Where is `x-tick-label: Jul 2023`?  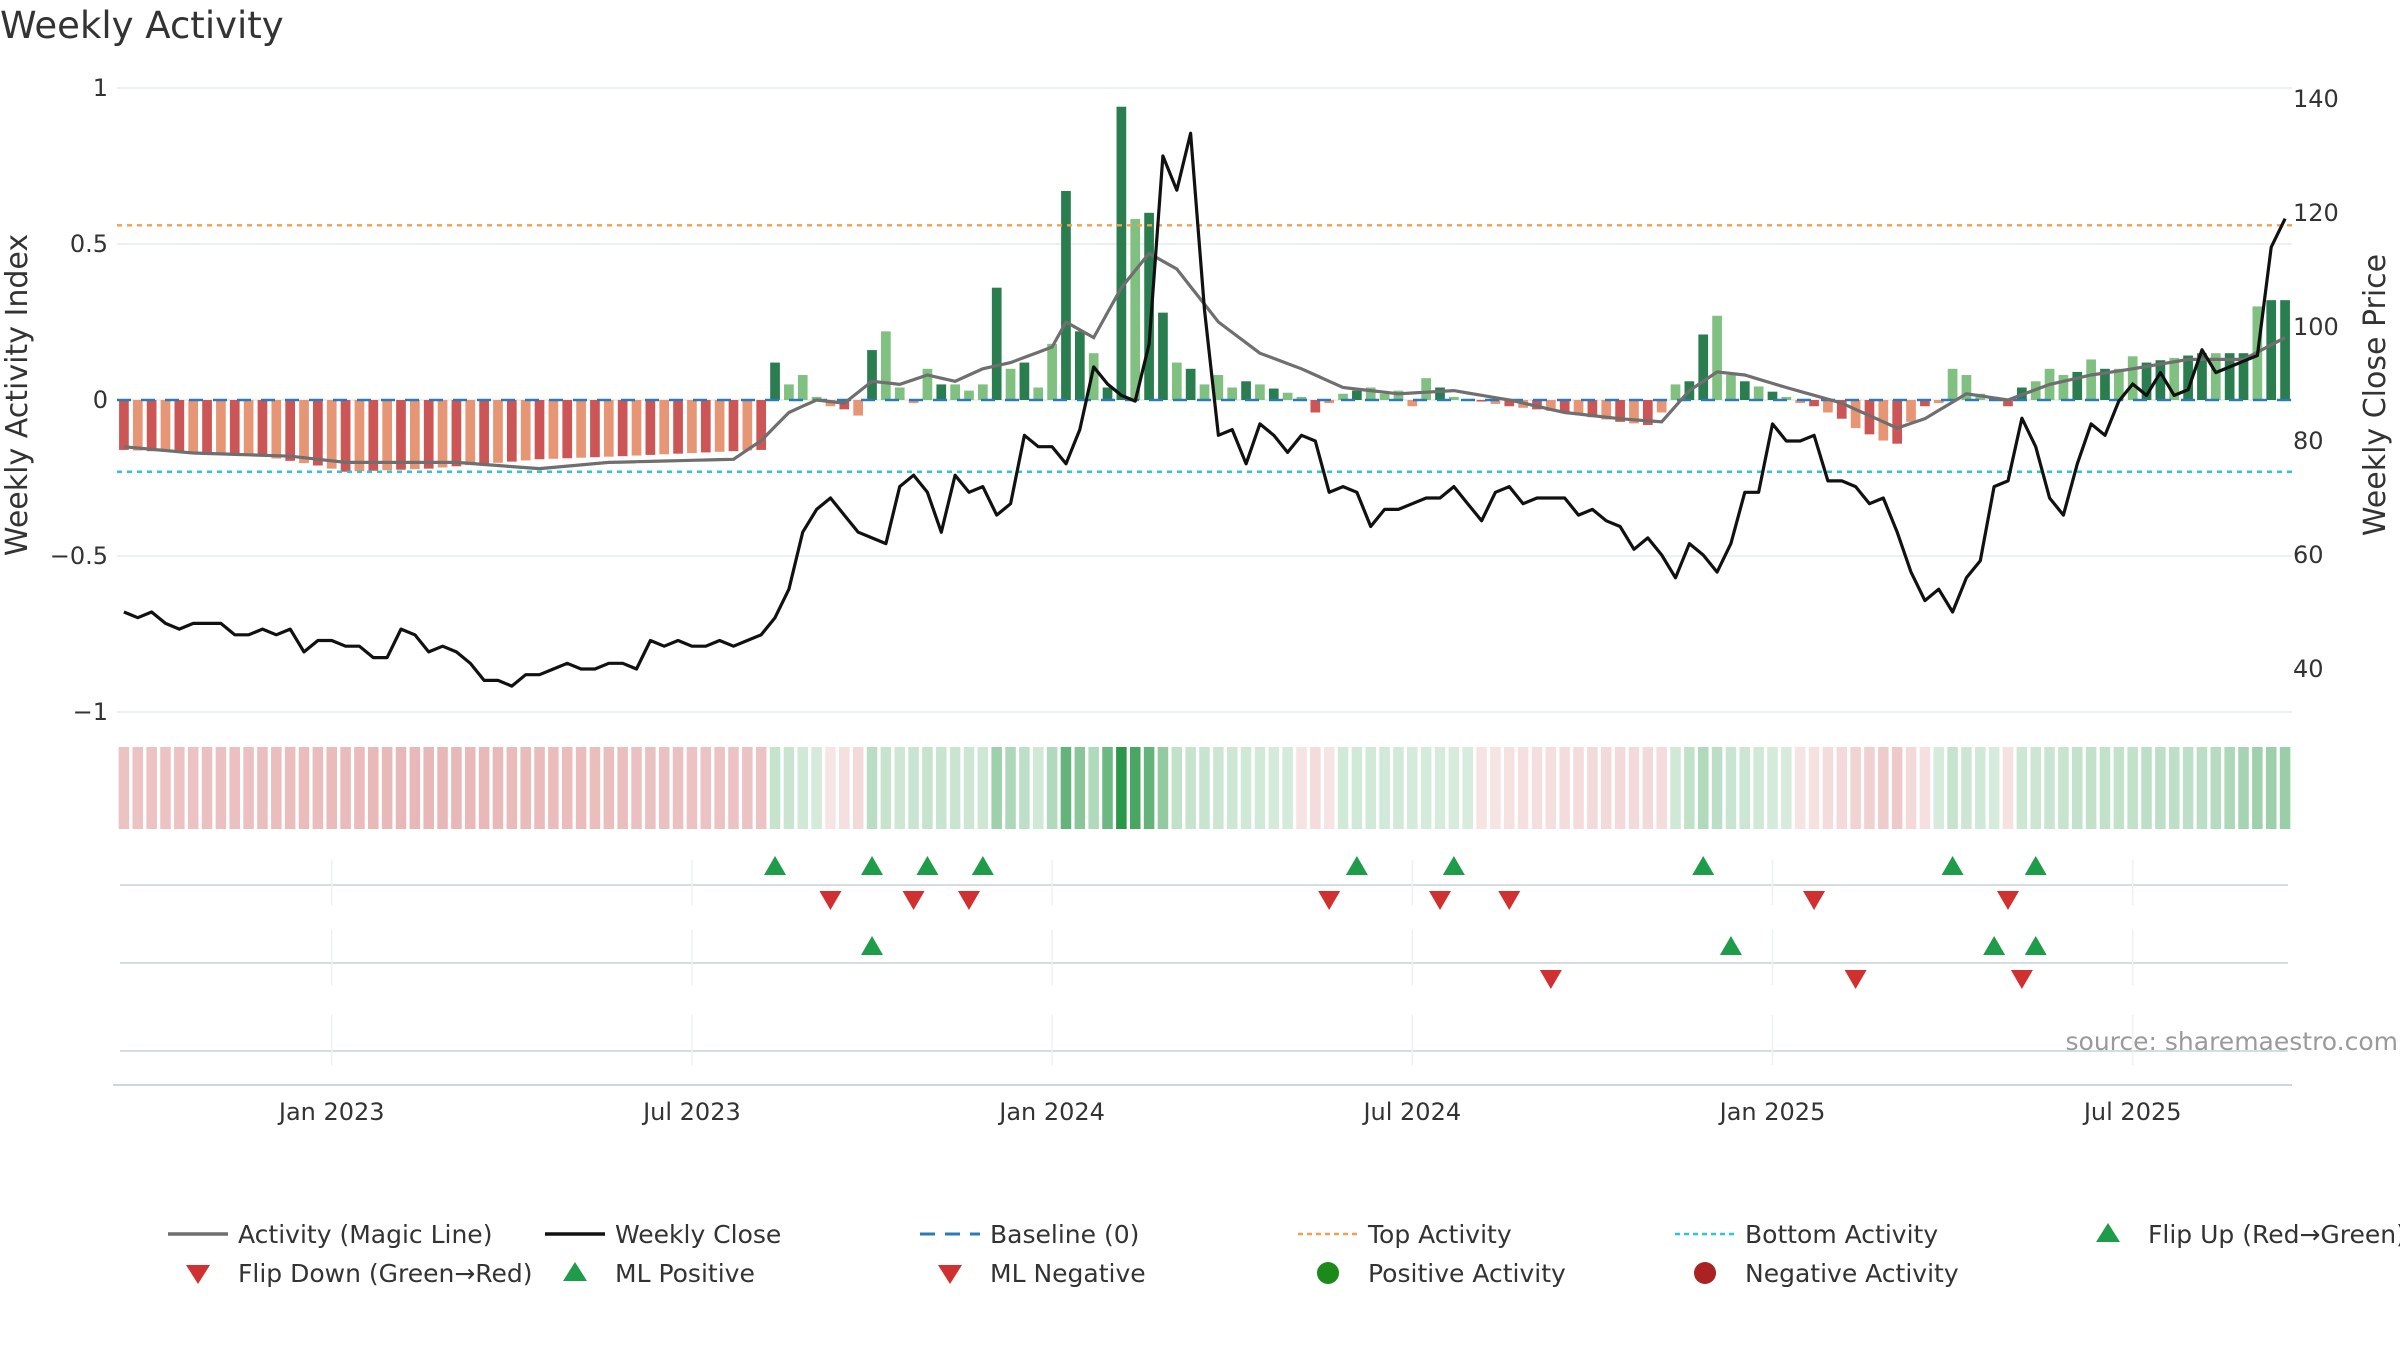 x-tick-label: Jul 2023 is located at coordinates (691, 1112).